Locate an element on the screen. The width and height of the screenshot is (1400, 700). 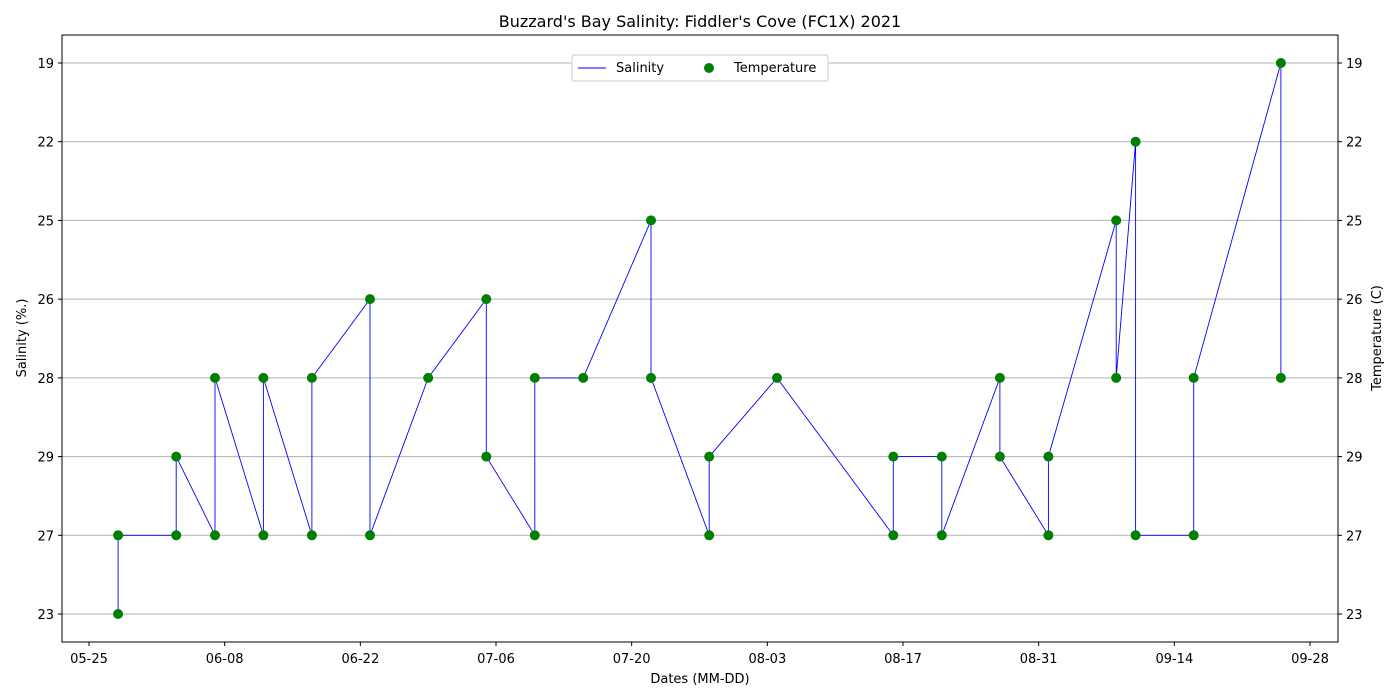
x-tick-label-6: 08-17 is located at coordinates (903, 659).